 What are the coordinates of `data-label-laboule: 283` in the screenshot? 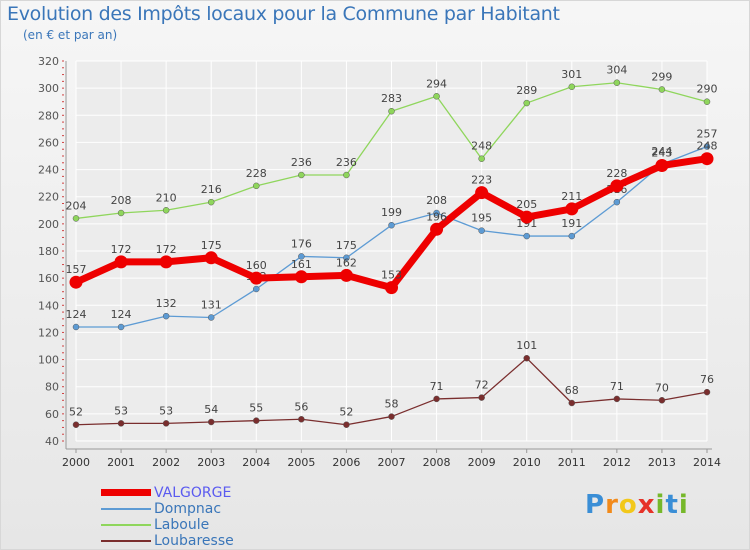 It's located at (391, 98).